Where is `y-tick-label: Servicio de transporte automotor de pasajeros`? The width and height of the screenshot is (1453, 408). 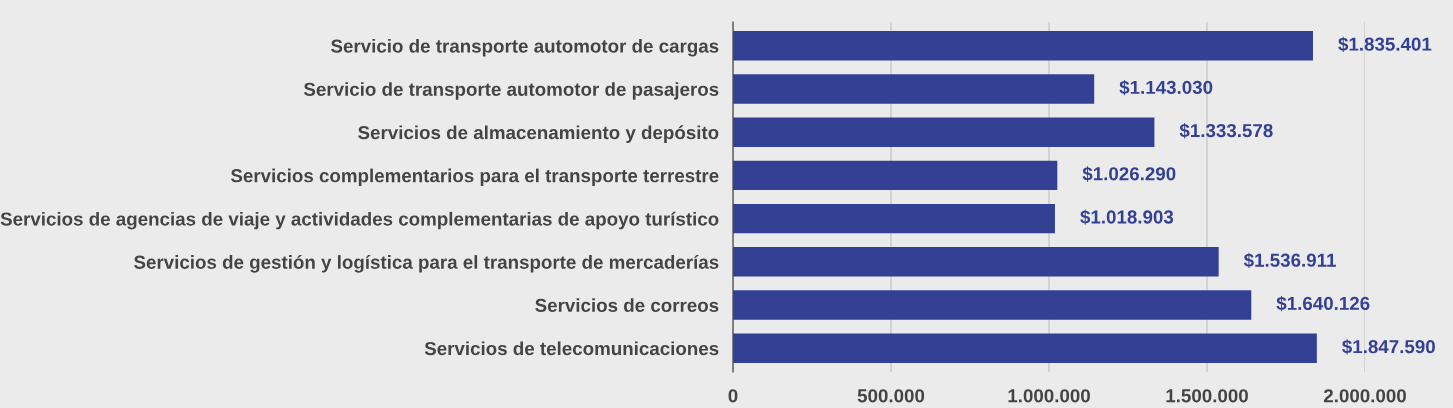
y-tick-label: Servicio de transporte automotor de pasajeros is located at coordinates (511, 91).